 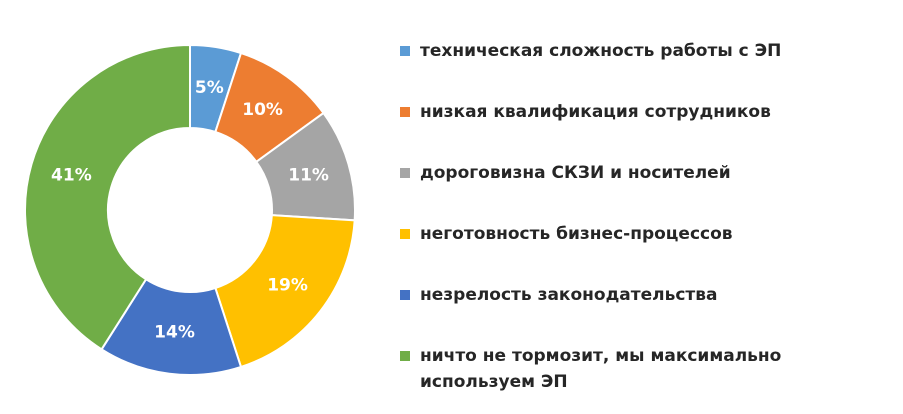 I want to click on data-label: 11%, so click(x=308, y=176).